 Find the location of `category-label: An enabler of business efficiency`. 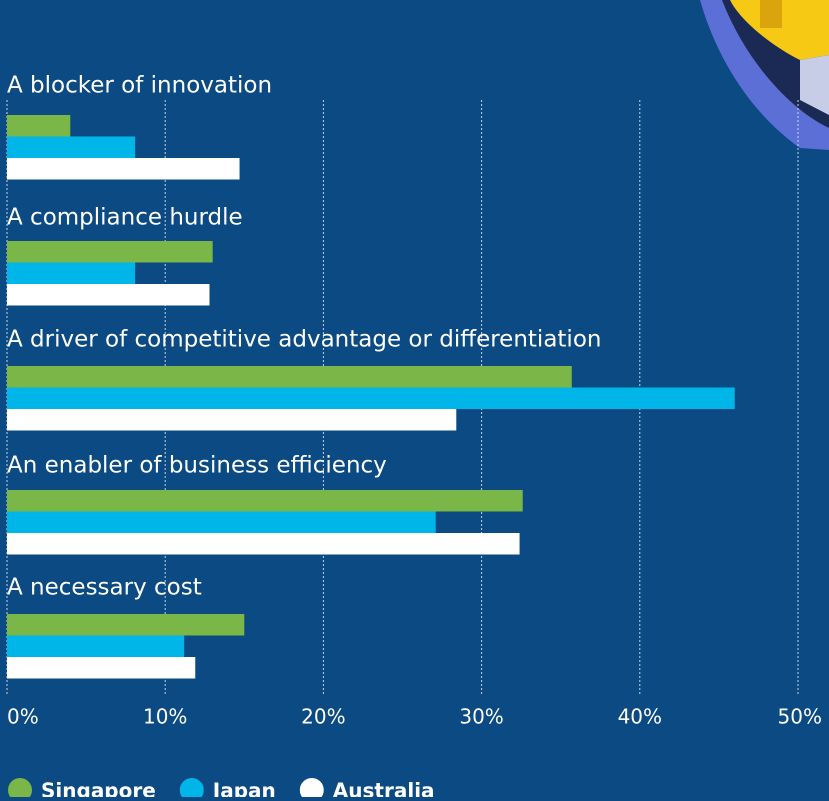

category-label: An enabler of business efficiency is located at coordinates (197, 466).